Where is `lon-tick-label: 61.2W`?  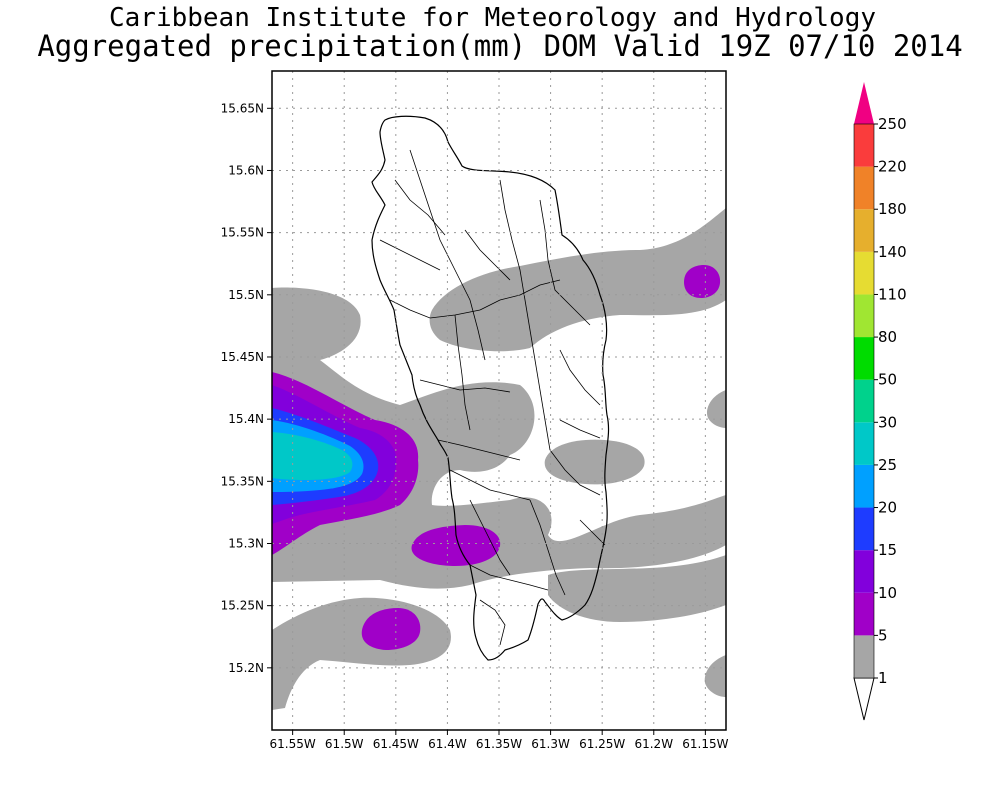 lon-tick-label: 61.2W is located at coordinates (653, 744).